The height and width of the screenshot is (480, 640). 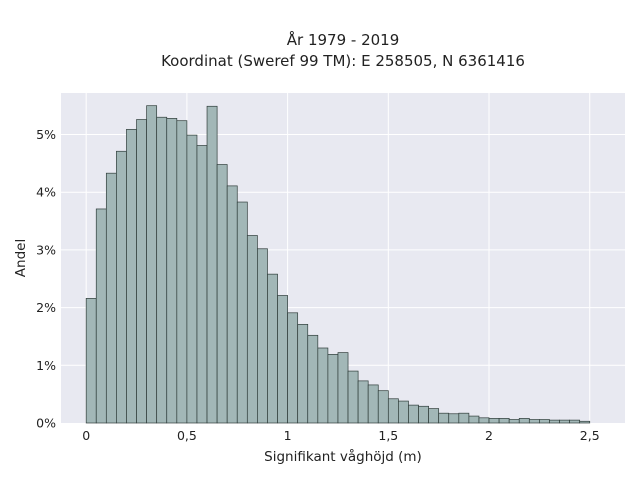 I want to click on x-tick-label: 2,5, so click(x=590, y=435).